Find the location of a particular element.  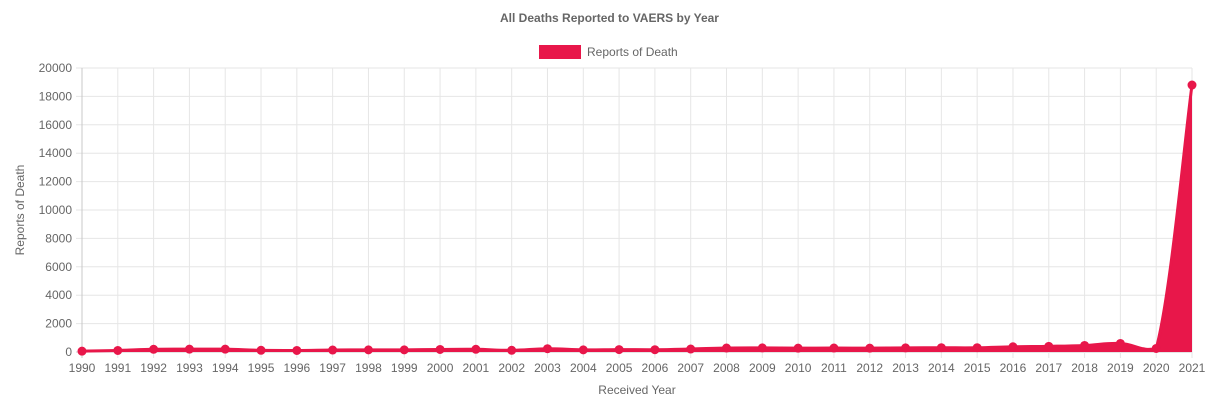

x-tick-label: 2021 is located at coordinates (1192, 368).